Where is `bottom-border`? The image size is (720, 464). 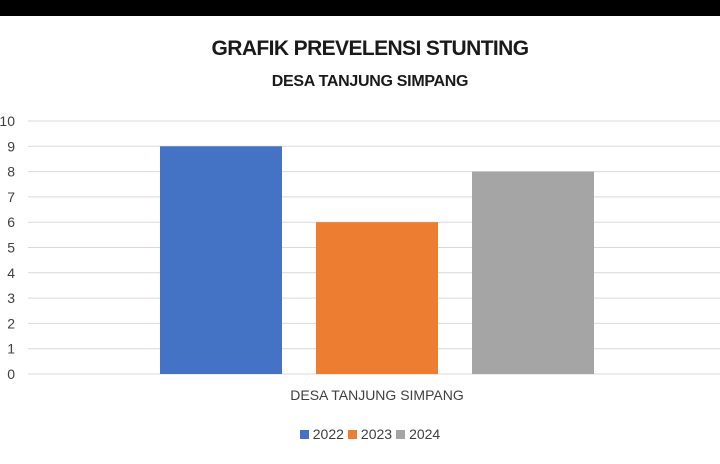 bottom-border is located at coordinates (360, 461).